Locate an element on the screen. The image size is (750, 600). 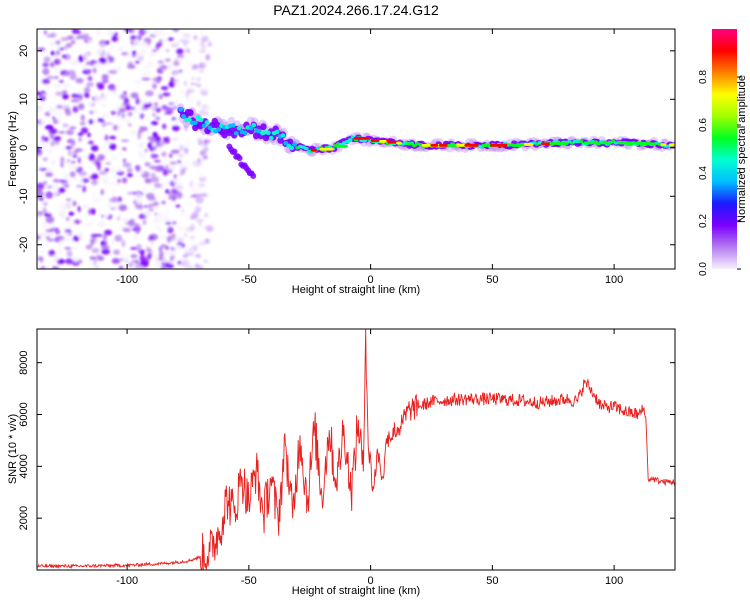
snr-x-tick-label: -100 is located at coordinates (127, 581).